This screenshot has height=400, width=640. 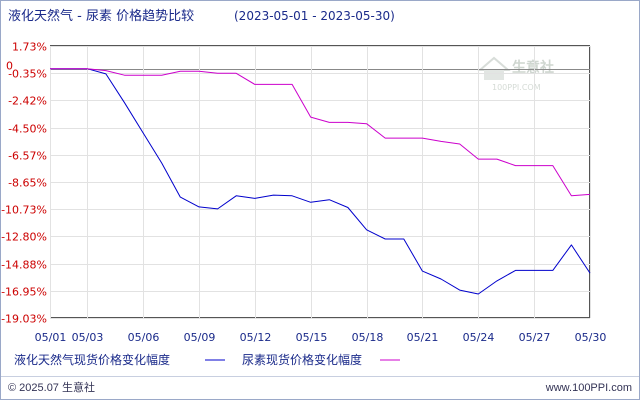 I want to click on footer-copyright: © 2025.07 生意社, so click(x=51, y=387).